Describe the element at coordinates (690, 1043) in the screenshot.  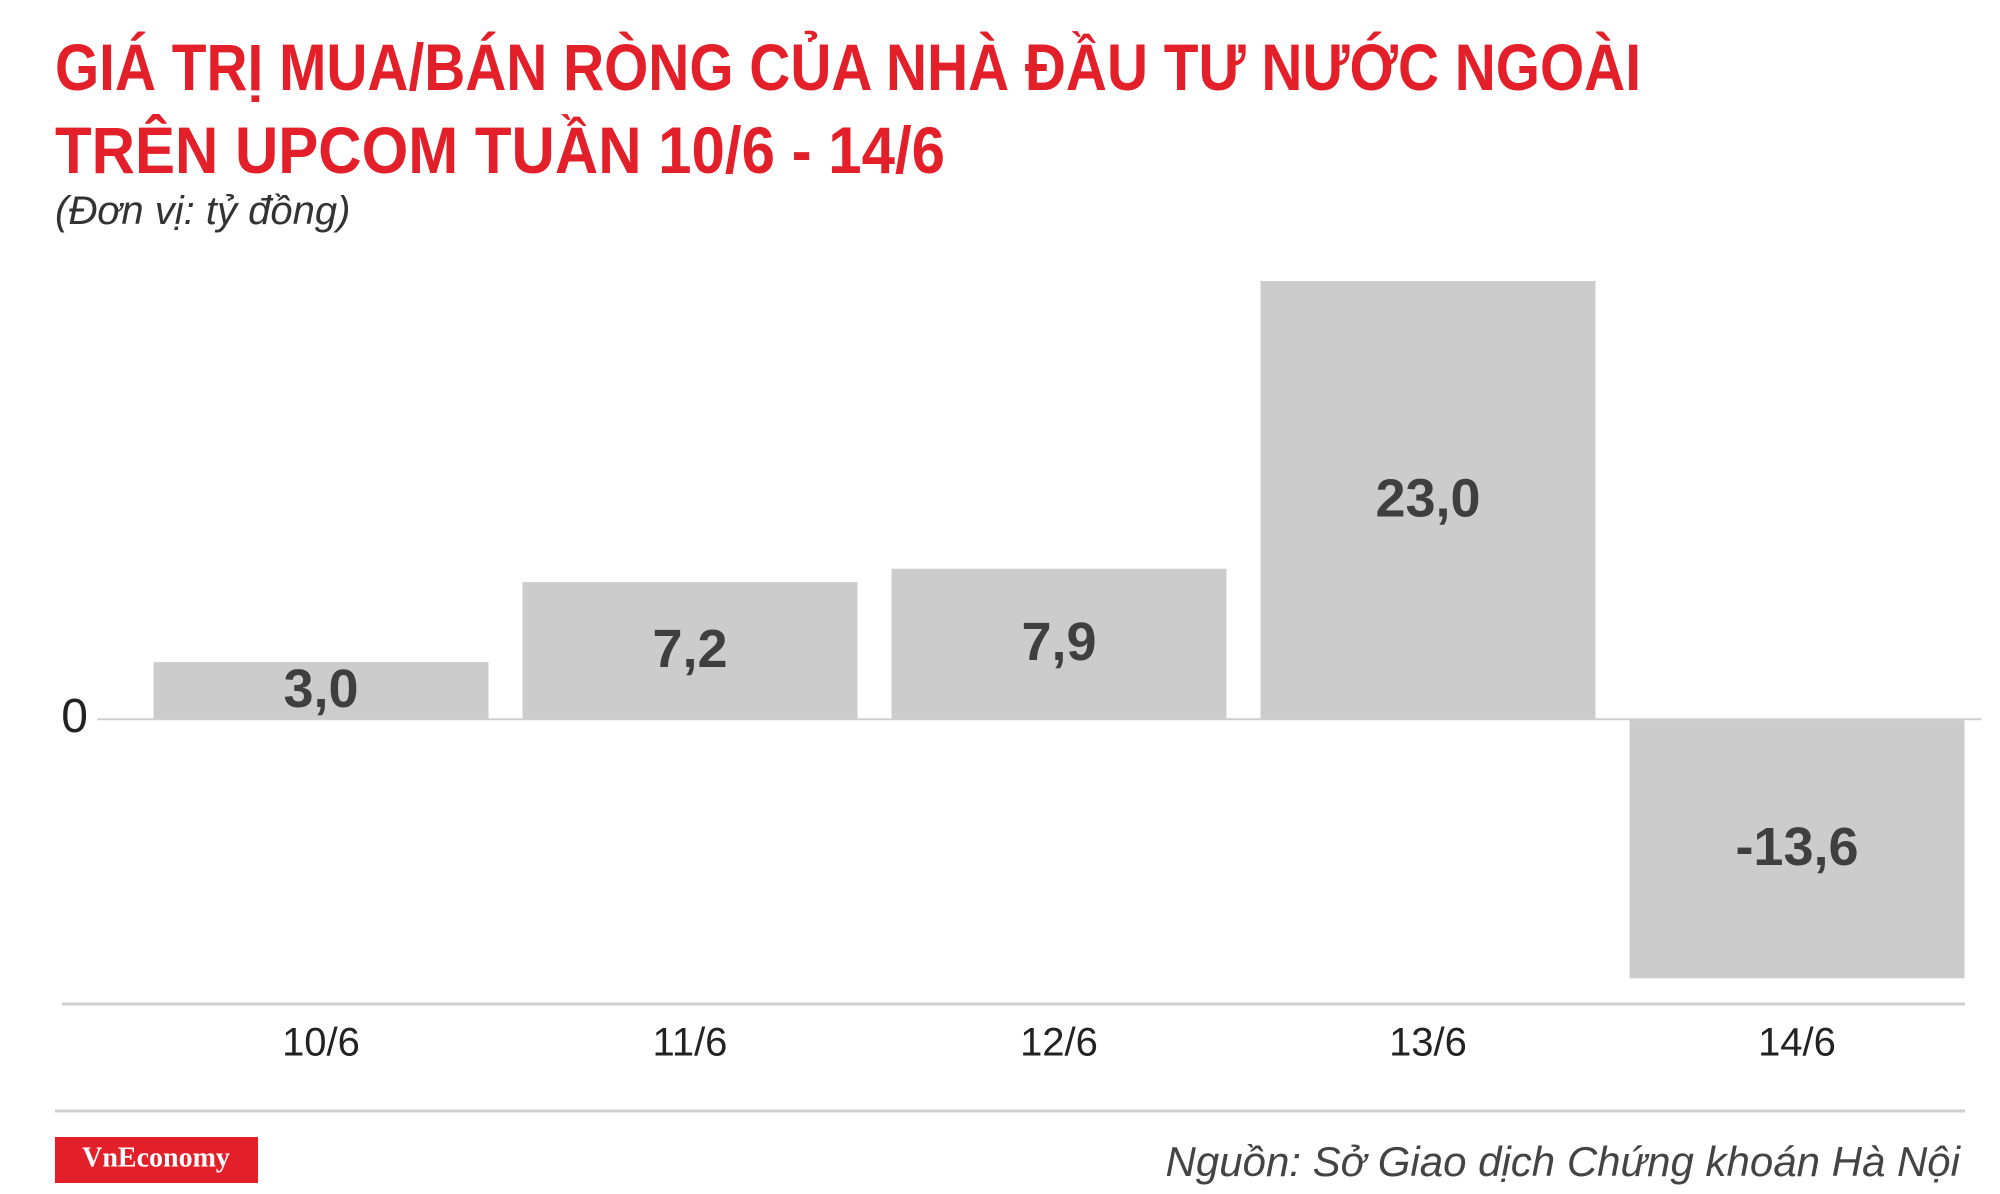
I see `x-tick-label: 11/6` at that location.